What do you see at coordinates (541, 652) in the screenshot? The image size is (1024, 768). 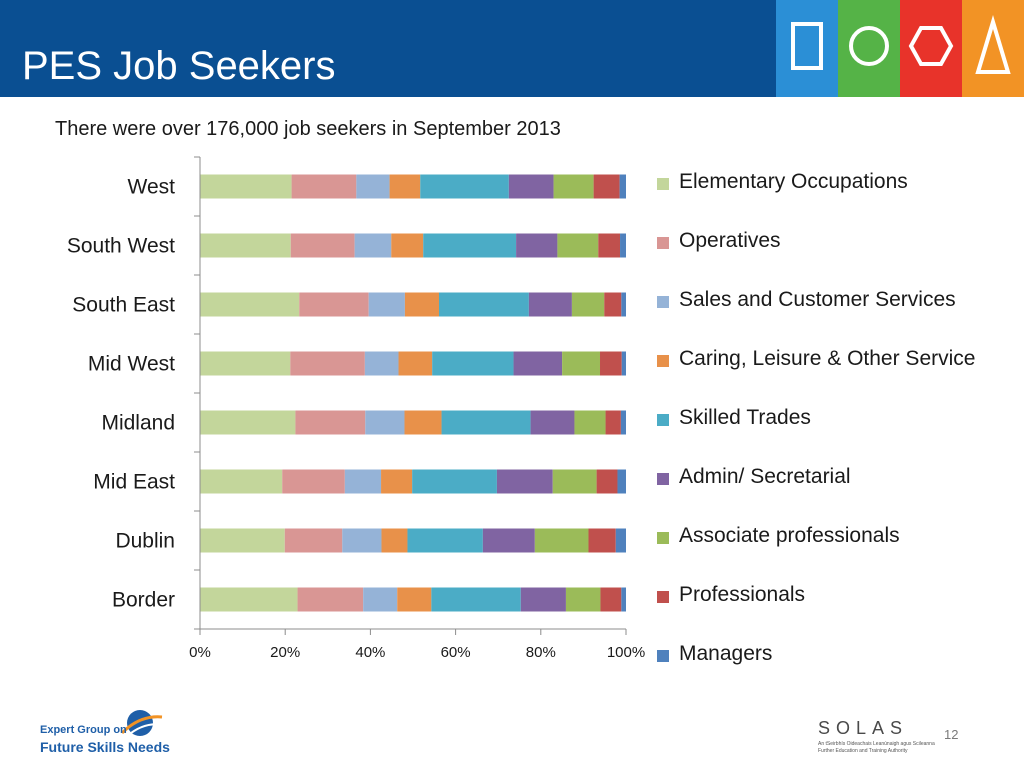 I see `x-tick-label: 80%` at bounding box center [541, 652].